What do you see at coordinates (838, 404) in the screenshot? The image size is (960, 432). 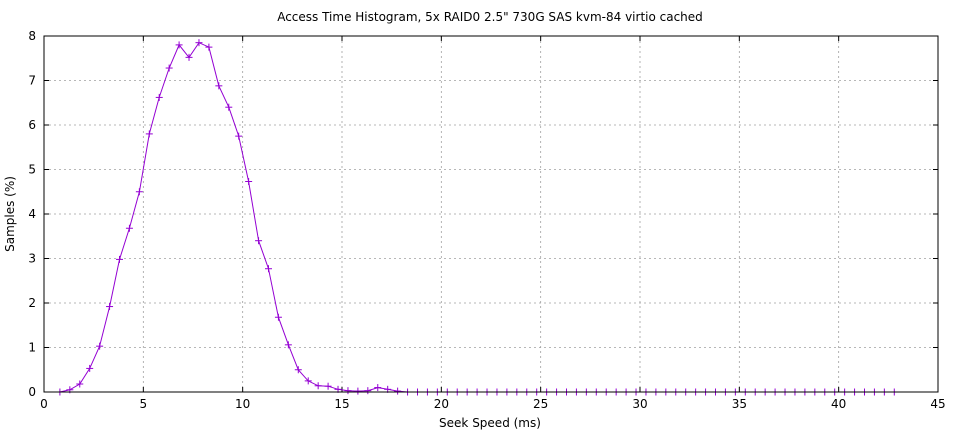 I see `x-tick-label: 40` at bounding box center [838, 404].